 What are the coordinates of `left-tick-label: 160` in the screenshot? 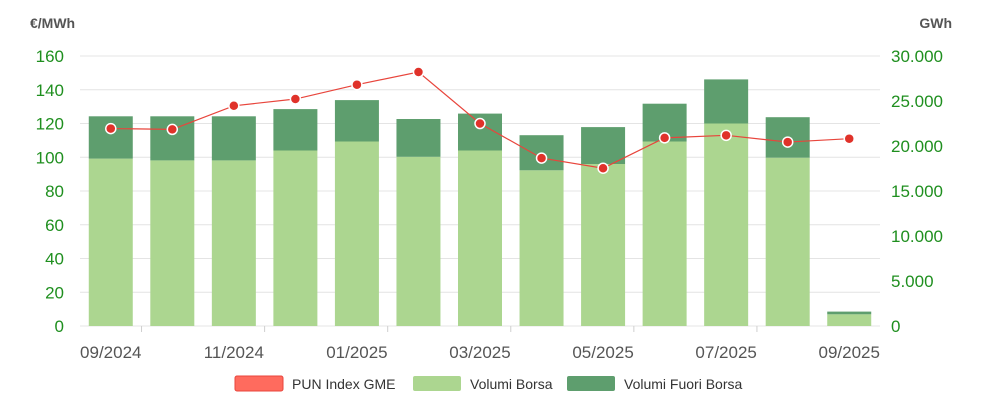 It's located at (50, 56).